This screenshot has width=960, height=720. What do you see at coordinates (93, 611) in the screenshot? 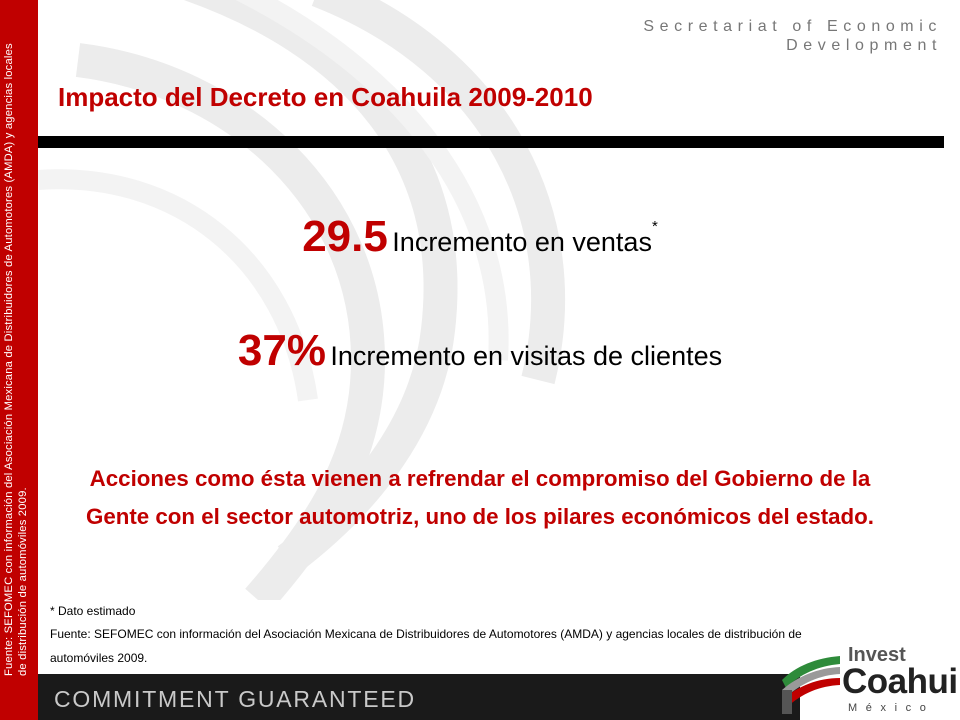
I see `footnote: * Dato estimado` at bounding box center [93, 611].